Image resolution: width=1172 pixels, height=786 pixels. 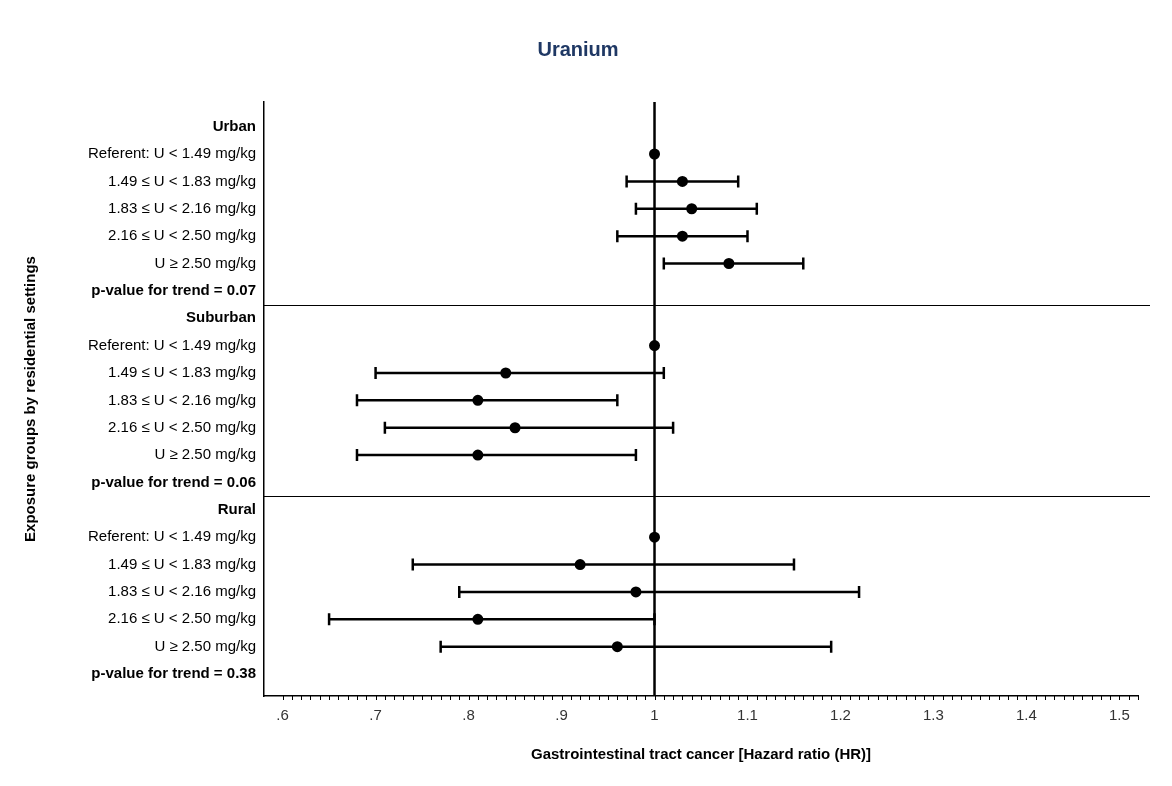 I want to click on y-axis-title: Exposure groups by residential settings, so click(x=30, y=399).